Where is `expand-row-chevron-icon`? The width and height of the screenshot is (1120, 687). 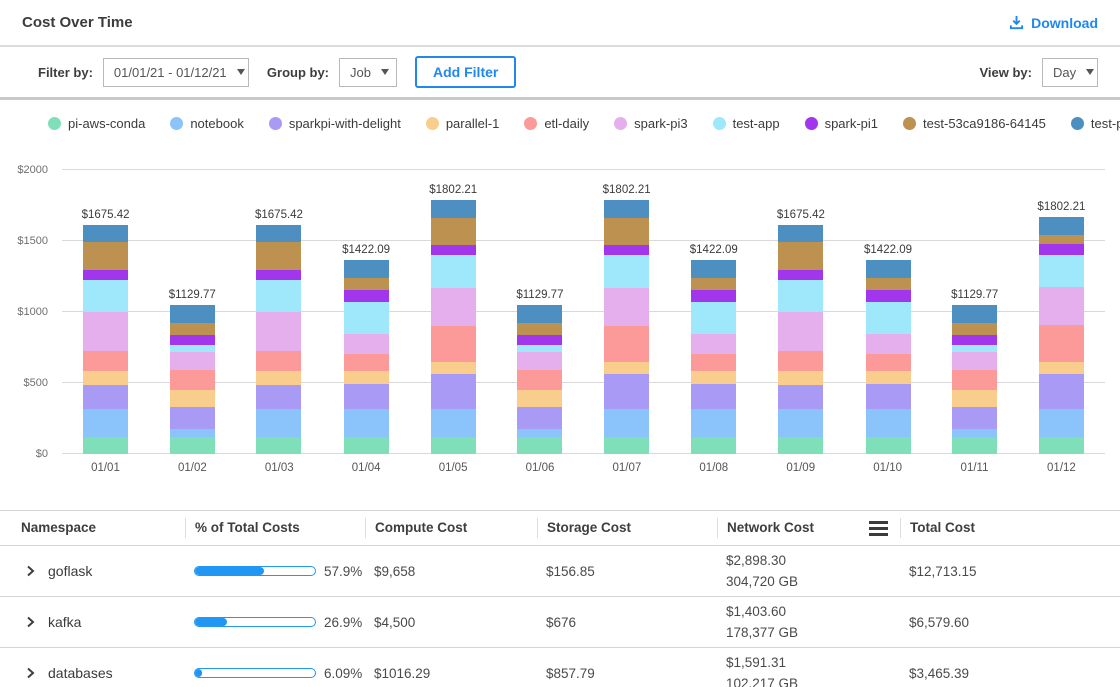 expand-row-chevron-icon is located at coordinates (30, 571).